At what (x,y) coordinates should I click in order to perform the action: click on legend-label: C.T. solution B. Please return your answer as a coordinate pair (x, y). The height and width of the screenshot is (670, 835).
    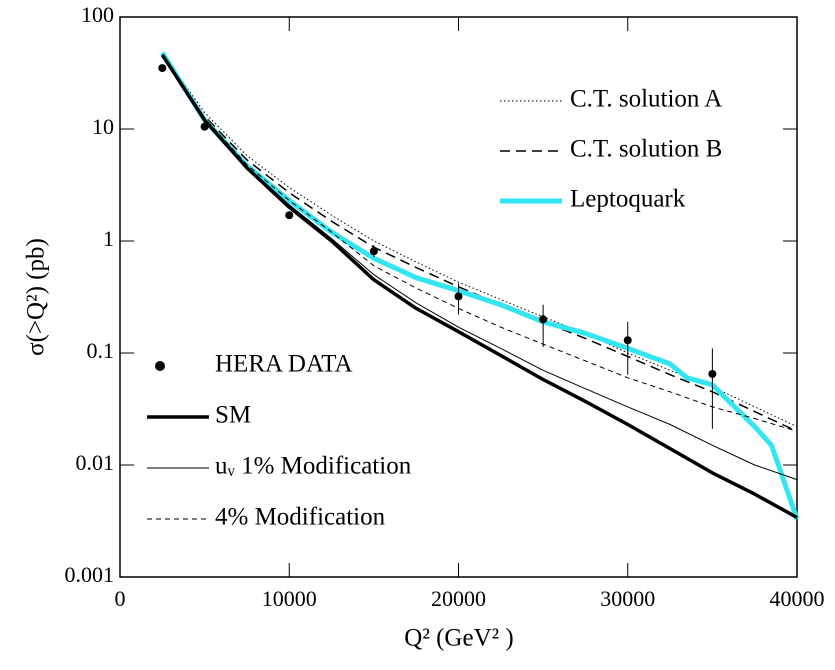
    Looking at the image, I should click on (646, 149).